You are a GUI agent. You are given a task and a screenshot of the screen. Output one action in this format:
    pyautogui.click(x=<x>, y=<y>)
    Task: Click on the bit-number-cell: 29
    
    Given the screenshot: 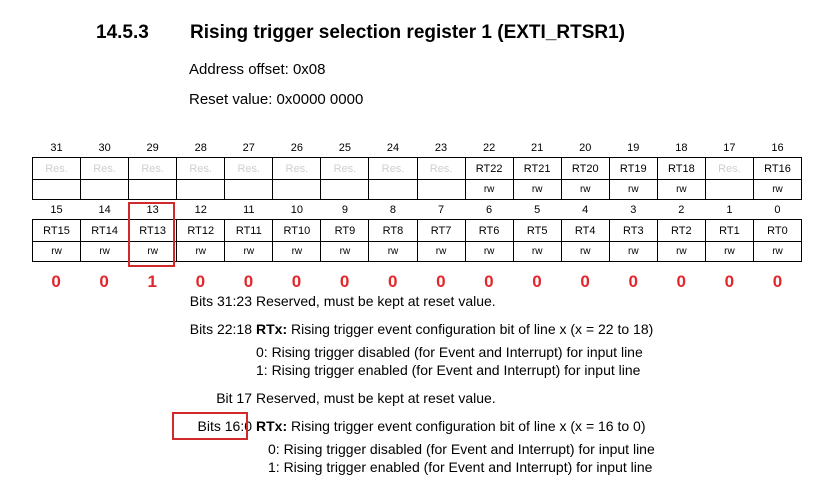 What is the action you would take?
    pyautogui.click(x=152, y=147)
    